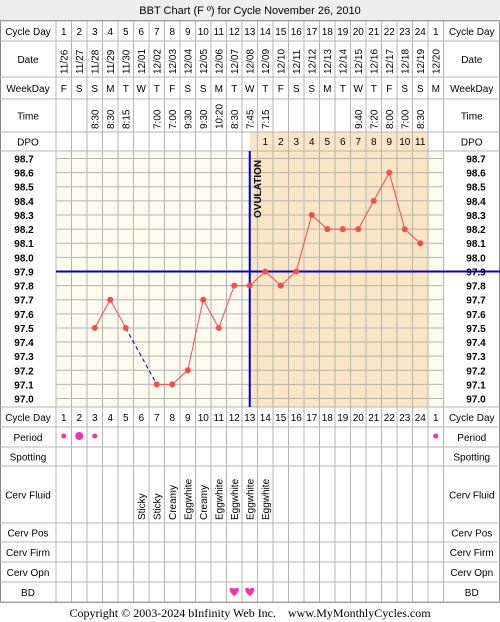 The height and width of the screenshot is (622, 500). Describe the element at coordinates (476, 329) in the screenshot. I see `y-tick-label-right: 97.5` at that location.